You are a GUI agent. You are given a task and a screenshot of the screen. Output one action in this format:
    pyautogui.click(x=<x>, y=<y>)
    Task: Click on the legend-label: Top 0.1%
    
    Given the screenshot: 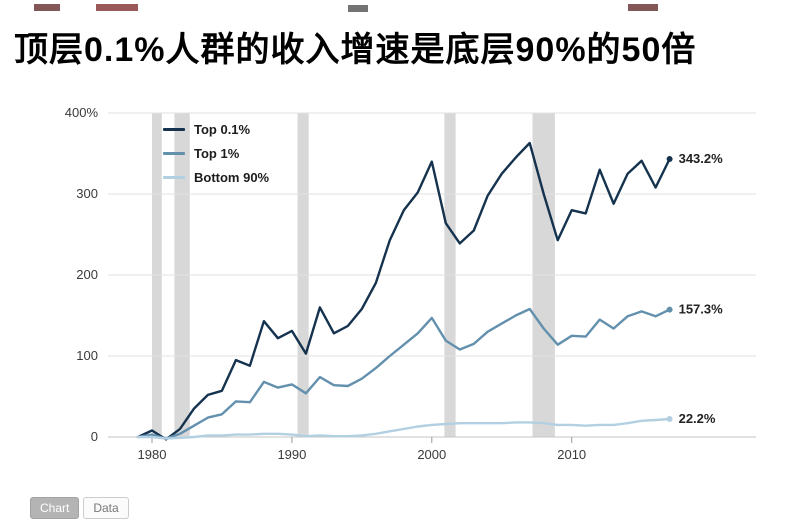 What is the action you would take?
    pyautogui.click(x=222, y=129)
    